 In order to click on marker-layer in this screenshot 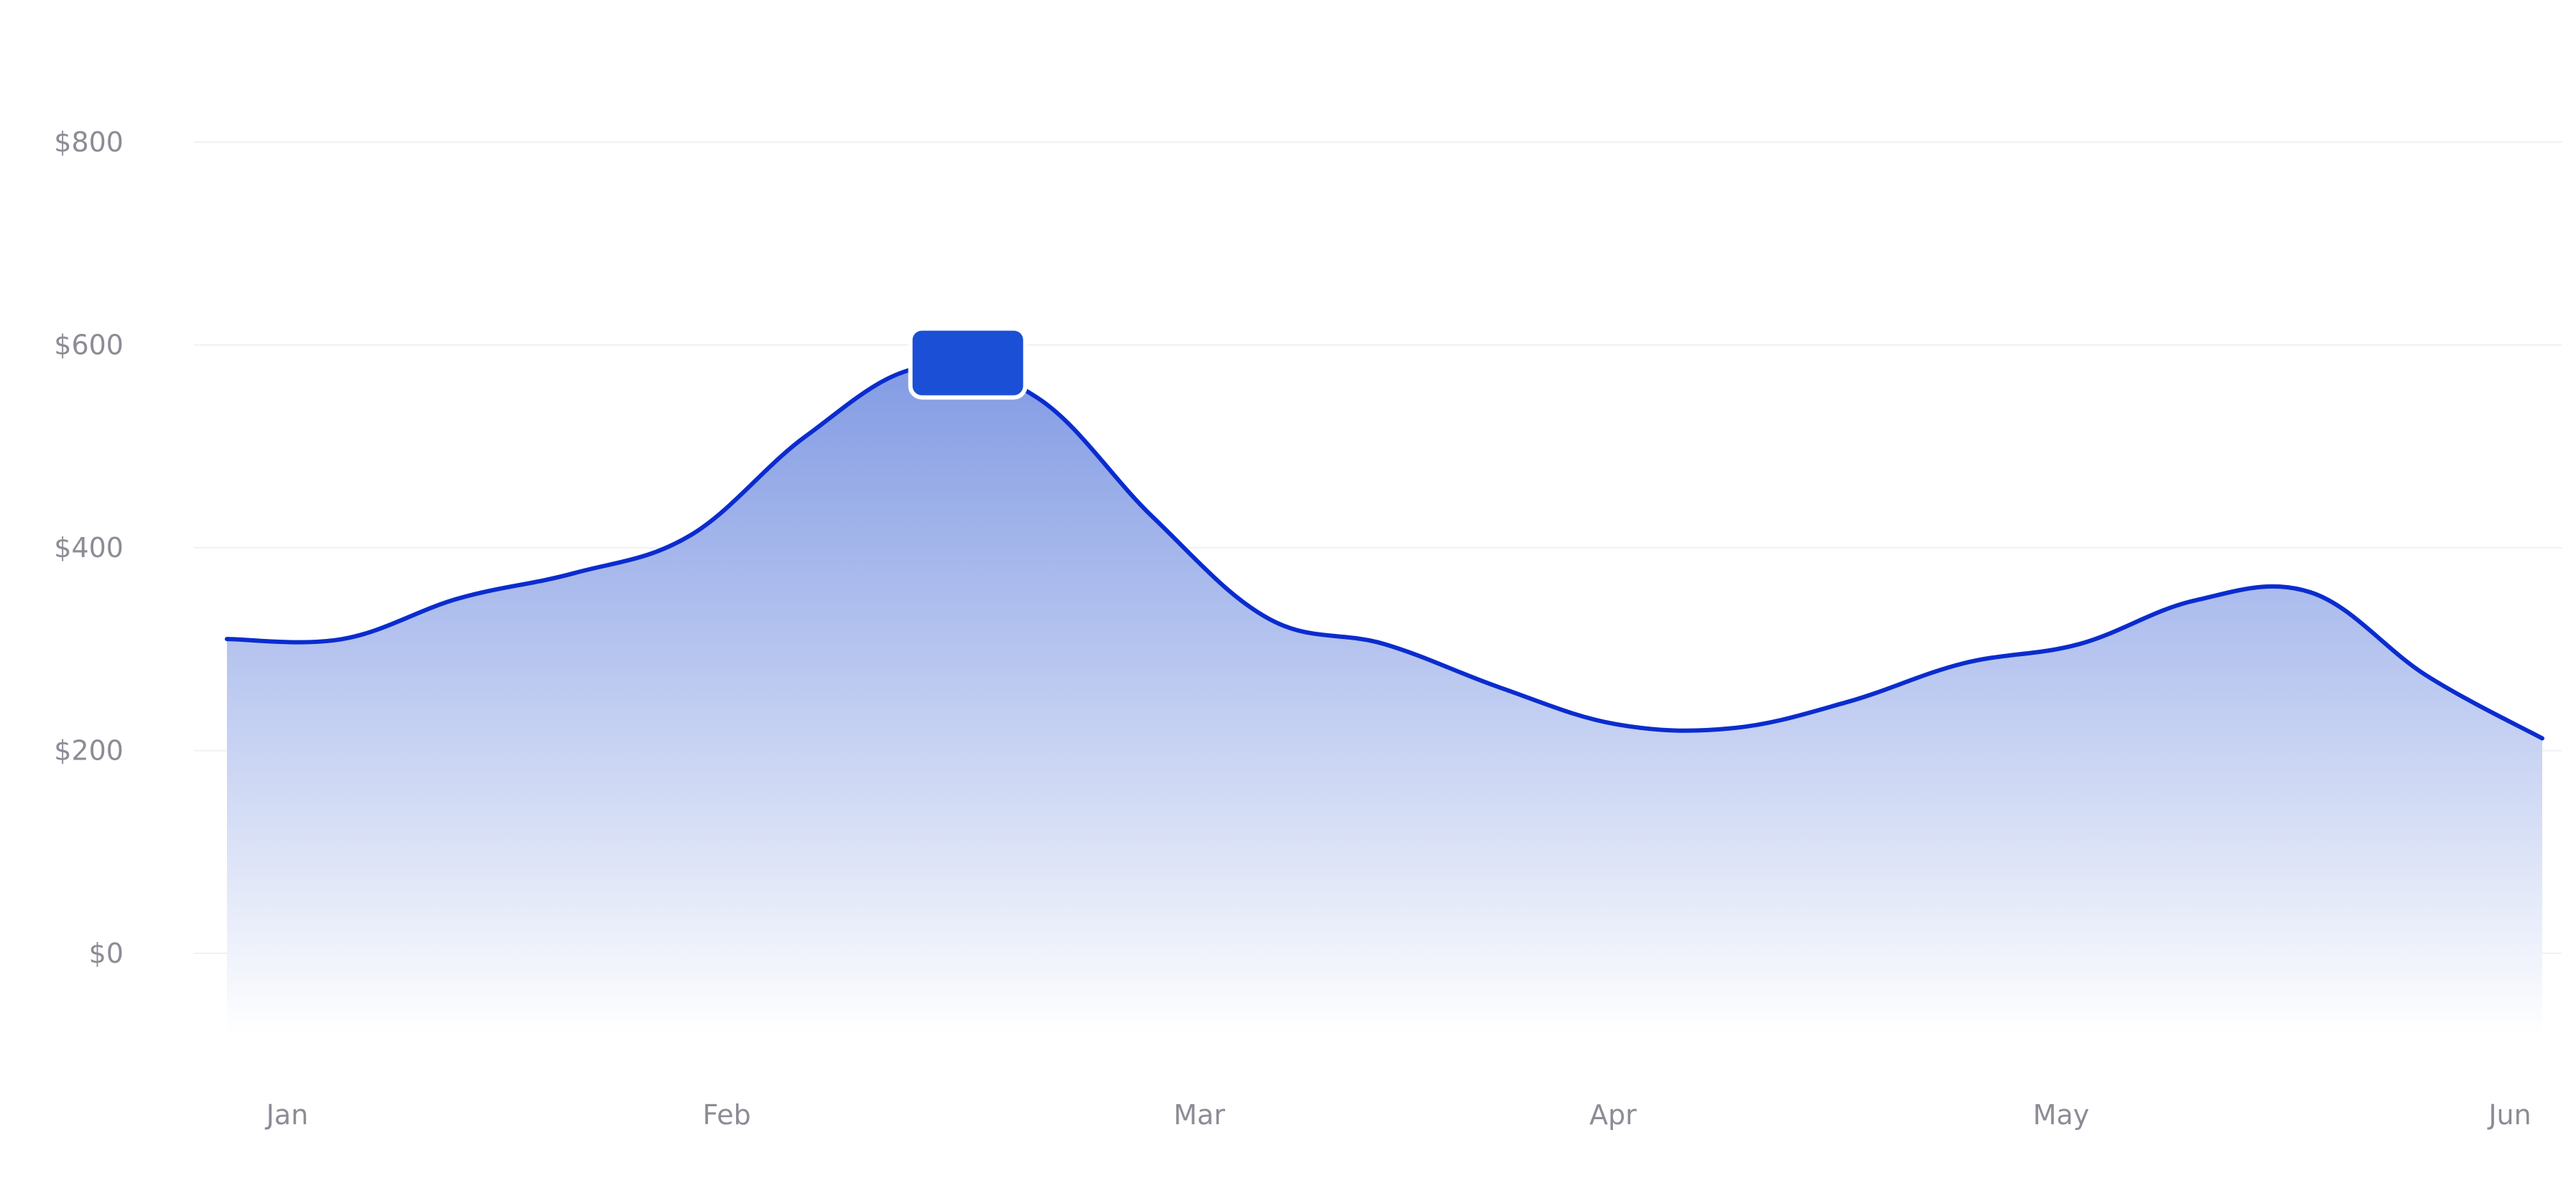, I will do `click(968, 363)`.